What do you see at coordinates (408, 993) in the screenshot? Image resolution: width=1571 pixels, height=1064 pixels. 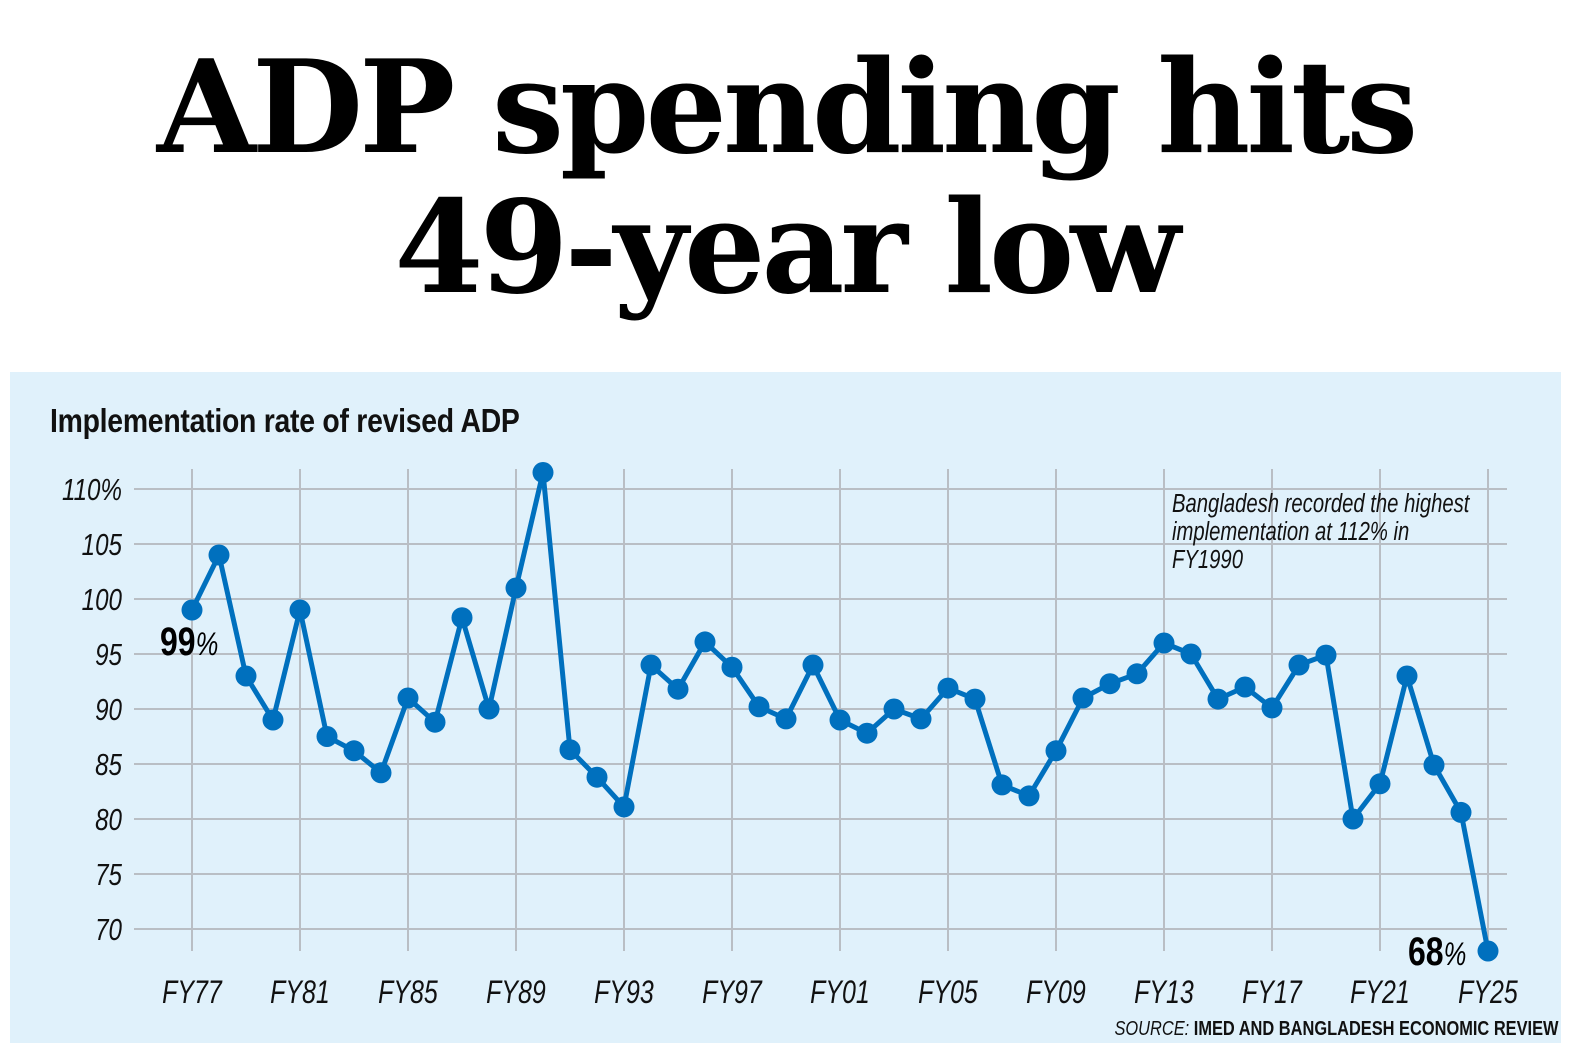 I see `x-tick-label: FY85` at bounding box center [408, 993].